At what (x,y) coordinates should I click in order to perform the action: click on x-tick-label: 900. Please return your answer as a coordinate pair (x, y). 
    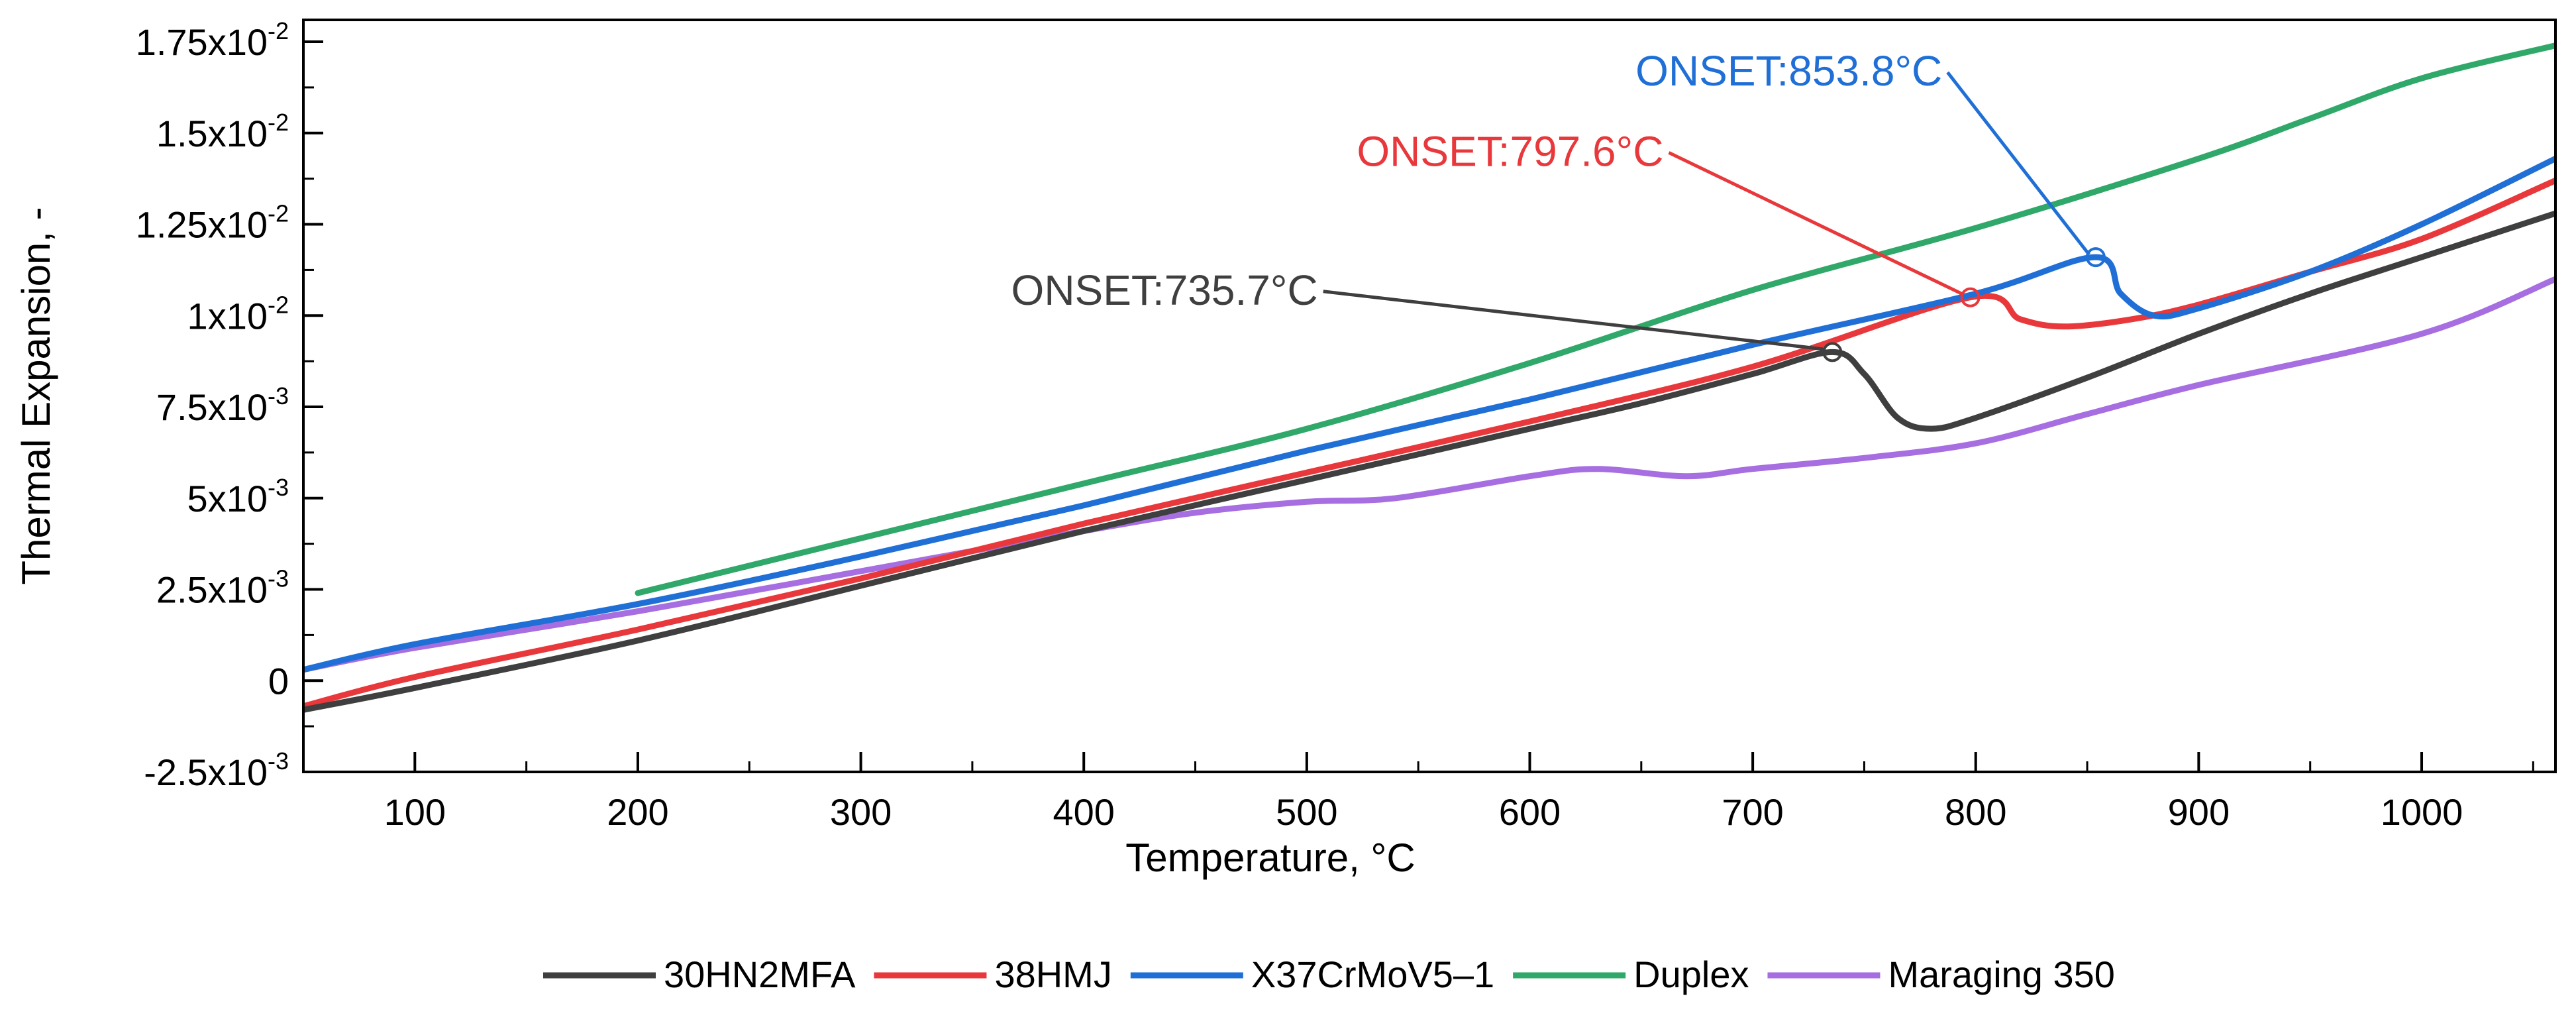
    Looking at the image, I should click on (2199, 812).